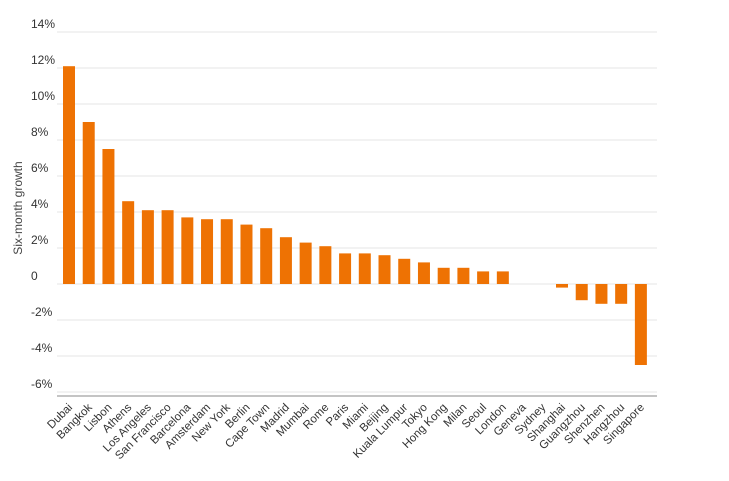  Describe the element at coordinates (89, 203) in the screenshot. I see `bar-bangkok` at that location.